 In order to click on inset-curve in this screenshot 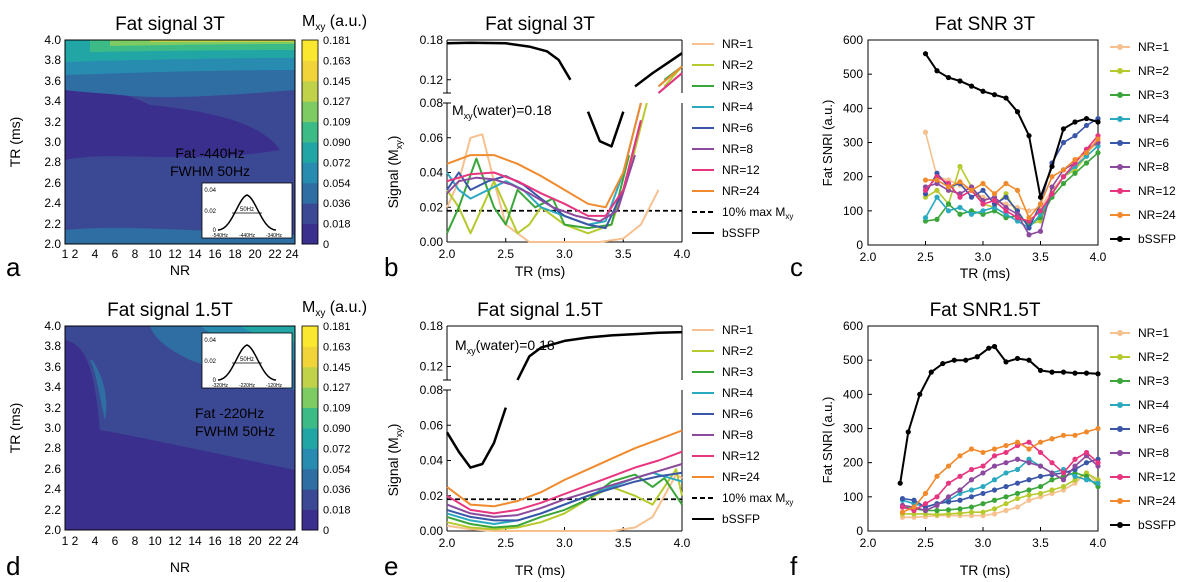, I will do `click(247, 362)`.